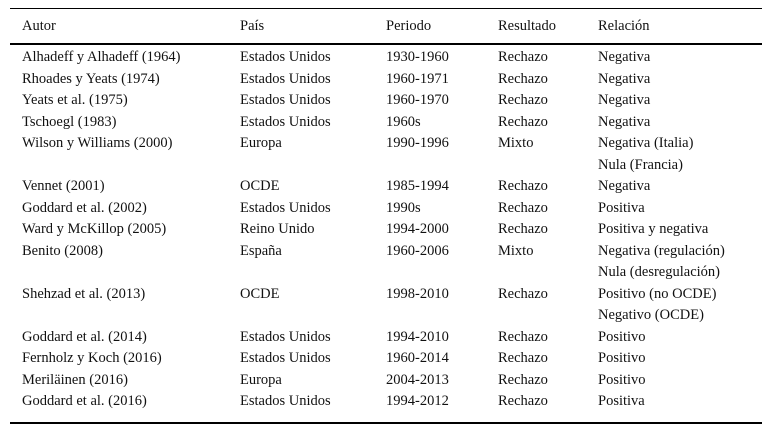 This screenshot has height=429, width=772. I want to click on cell-autor: Goddard et al. (2002), so click(84, 207).